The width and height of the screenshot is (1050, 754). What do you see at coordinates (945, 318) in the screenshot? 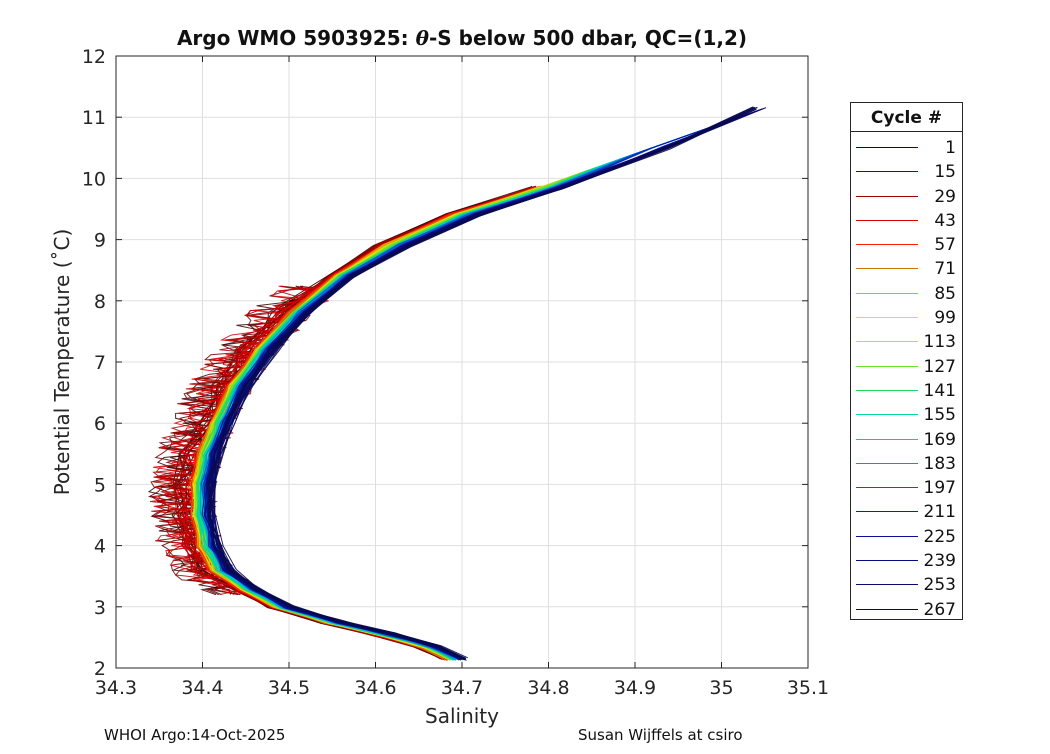
I see `legend-label: 99` at bounding box center [945, 318].